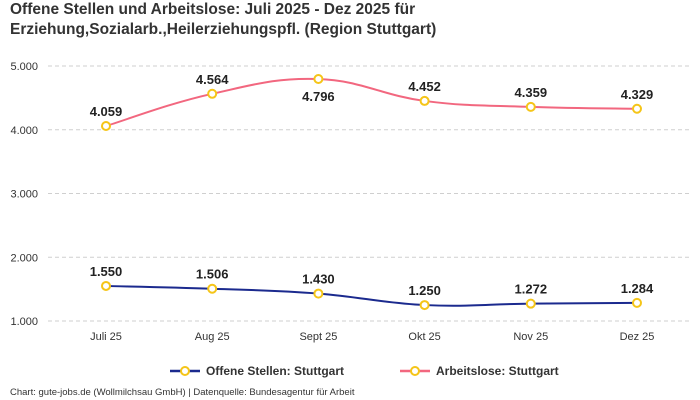 Image resolution: width=700 pixels, height=400 pixels. I want to click on data-label: 1.506, so click(212, 274).